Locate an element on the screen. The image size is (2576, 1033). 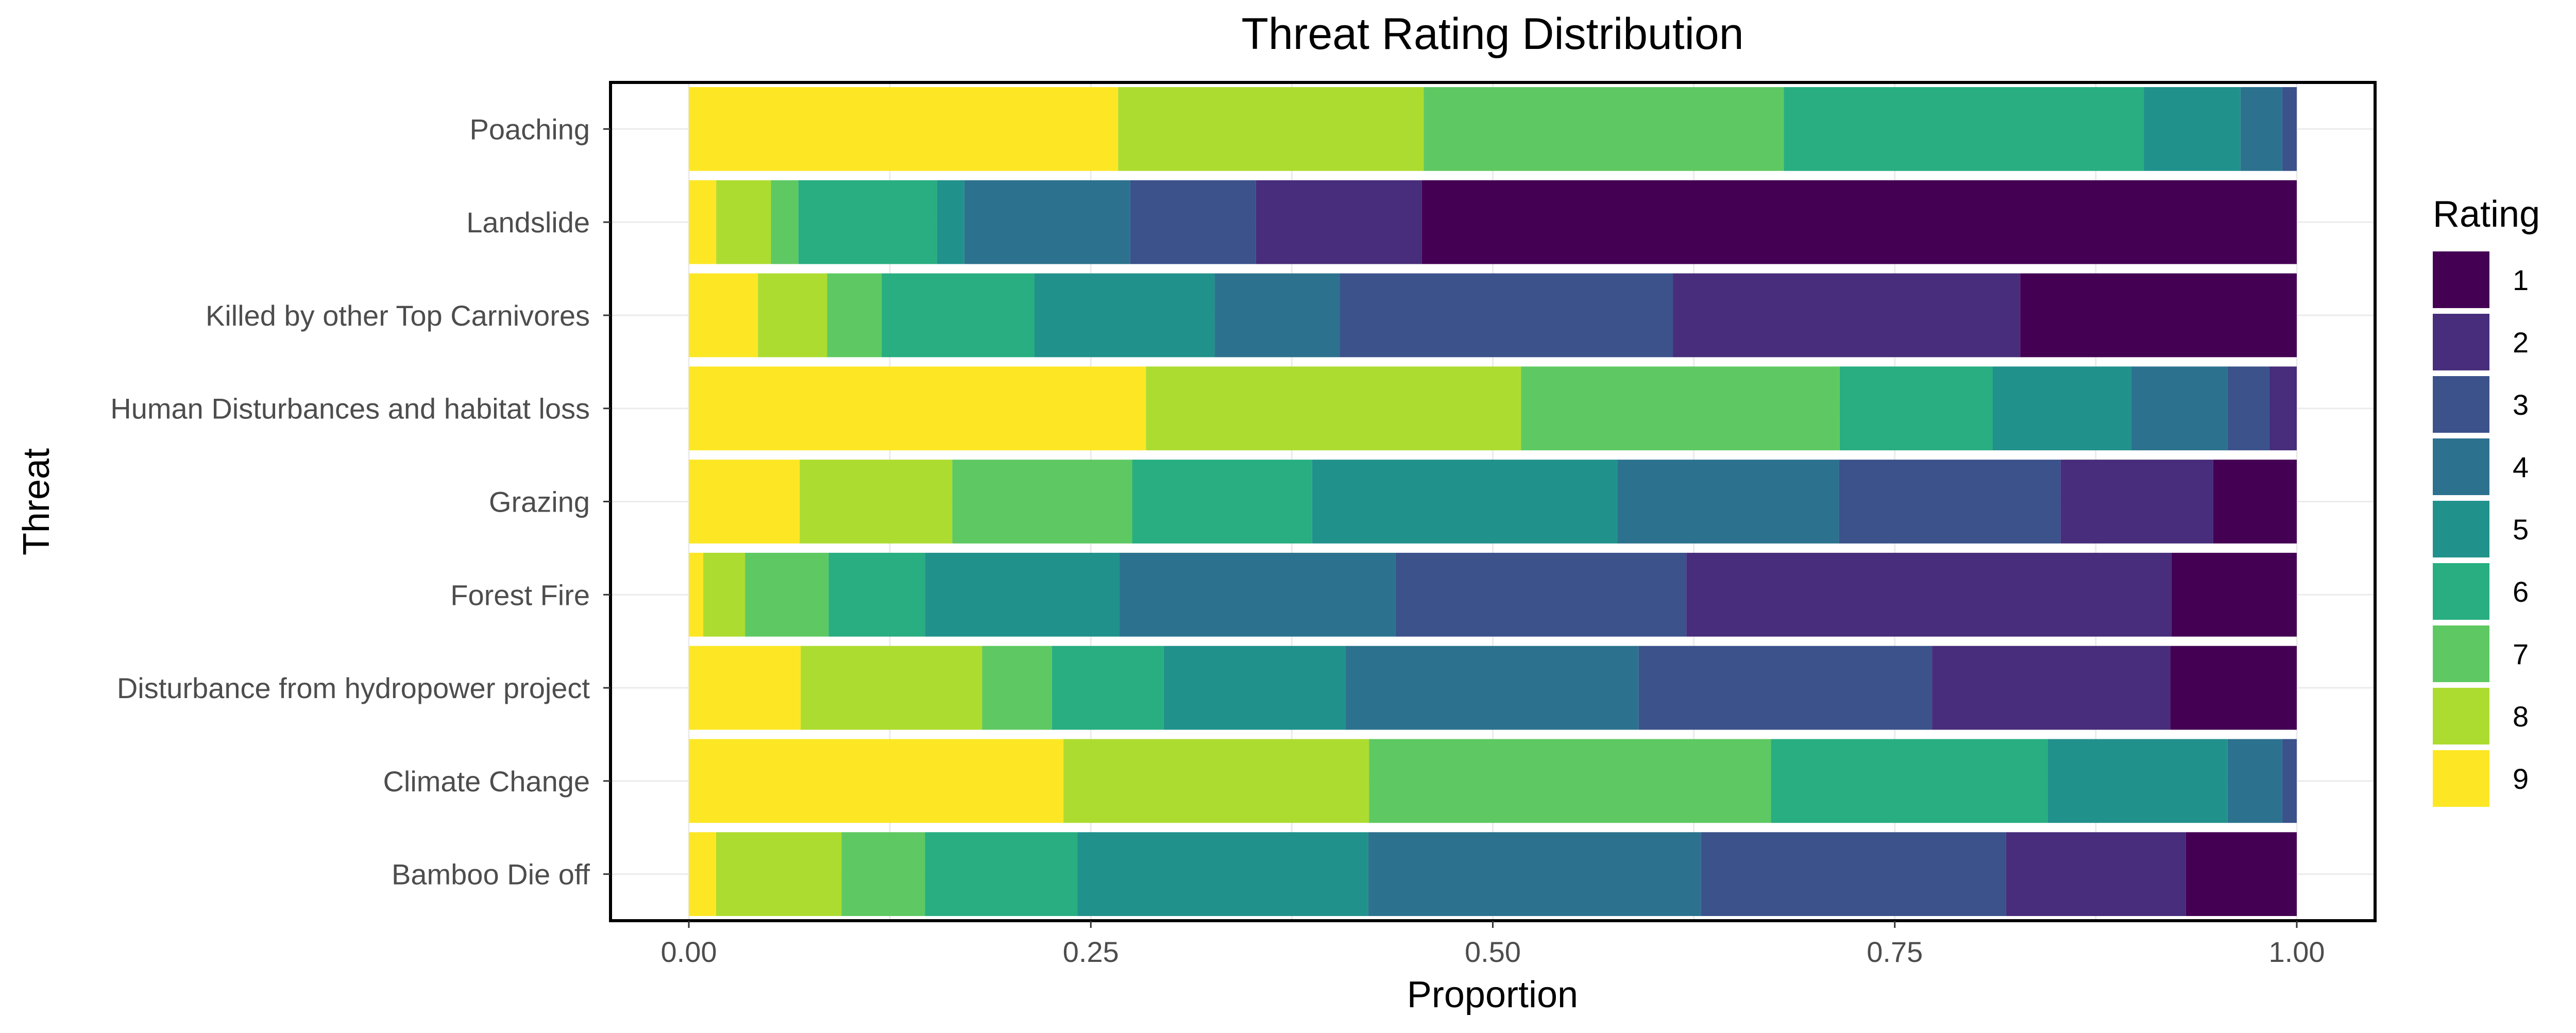
y-tick-label: Human Disturbances and habitat loss is located at coordinates (350, 409).